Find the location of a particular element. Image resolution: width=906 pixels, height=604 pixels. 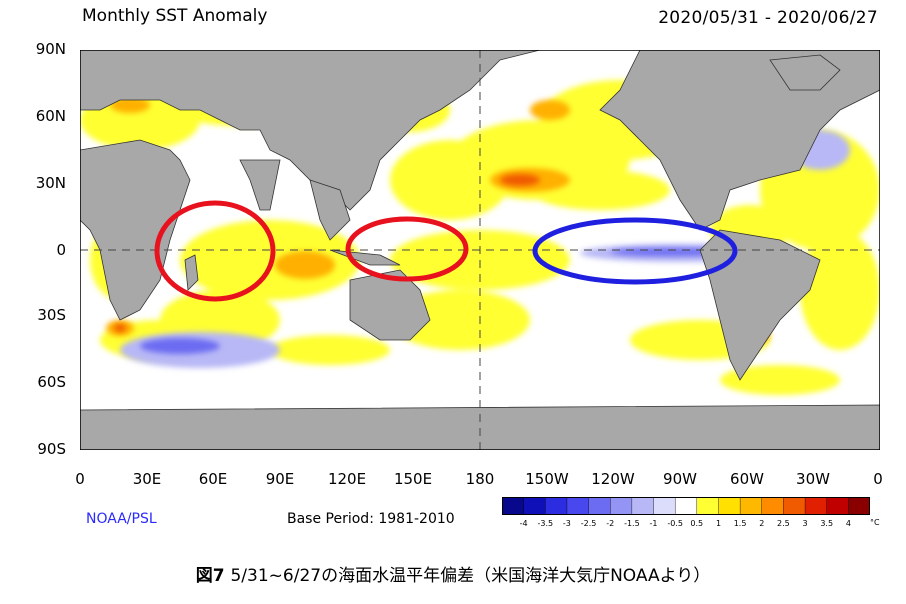

lon-label: 120E is located at coordinates (347, 479).